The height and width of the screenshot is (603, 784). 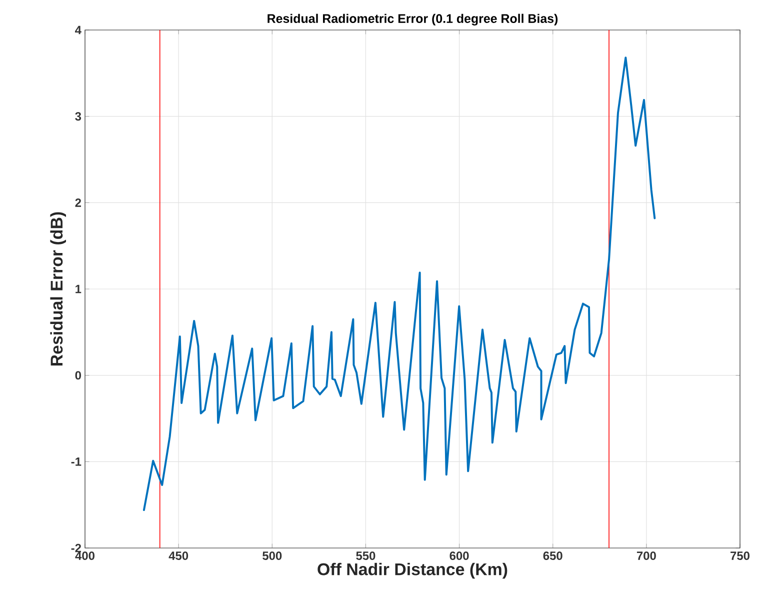 I want to click on x-tick-label: 650, so click(x=552, y=556).